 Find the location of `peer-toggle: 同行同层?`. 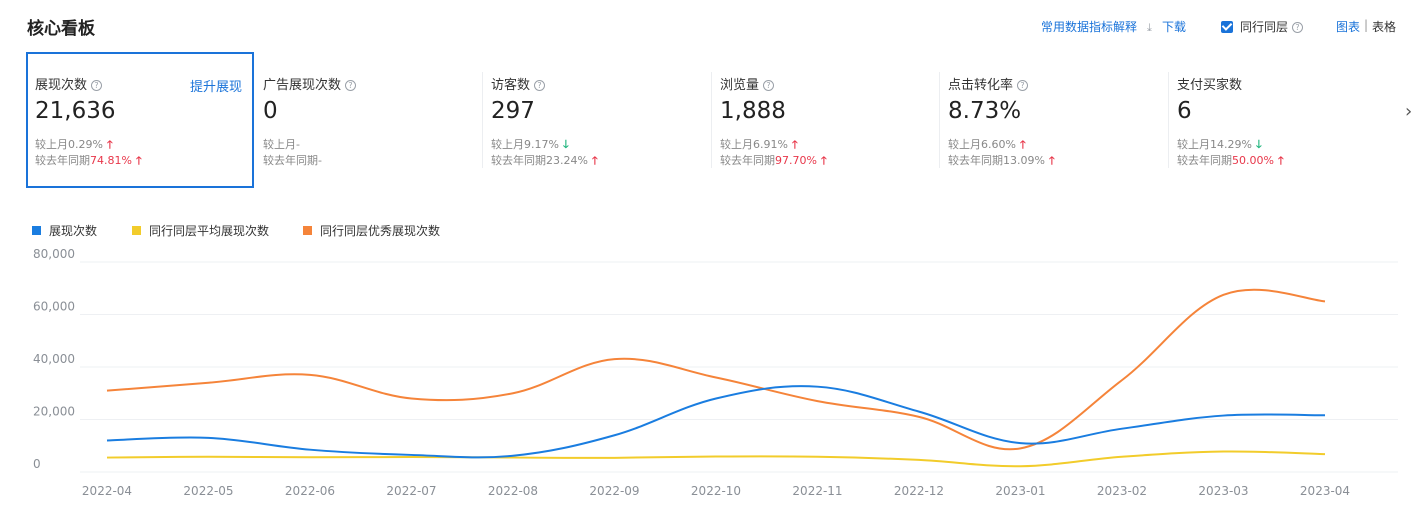

peer-toggle: 同行同层? is located at coordinates (1262, 26).